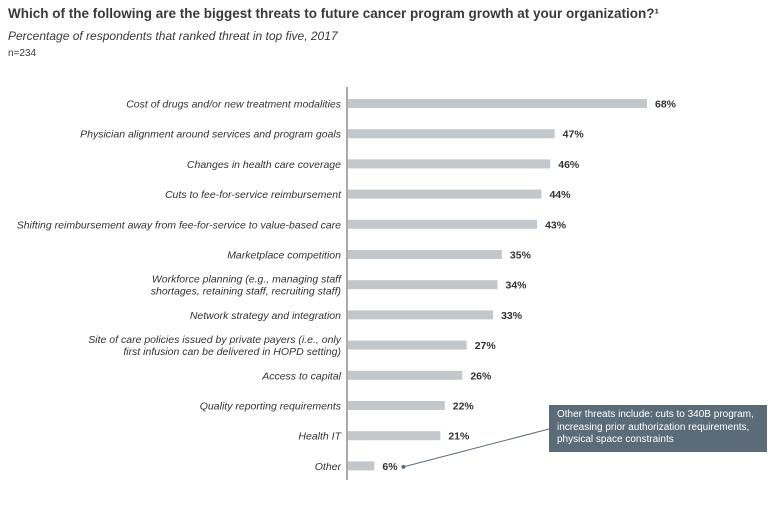 This screenshot has height=507, width=768. Describe the element at coordinates (390, 467) in the screenshot. I see `value-label: 6%` at that location.